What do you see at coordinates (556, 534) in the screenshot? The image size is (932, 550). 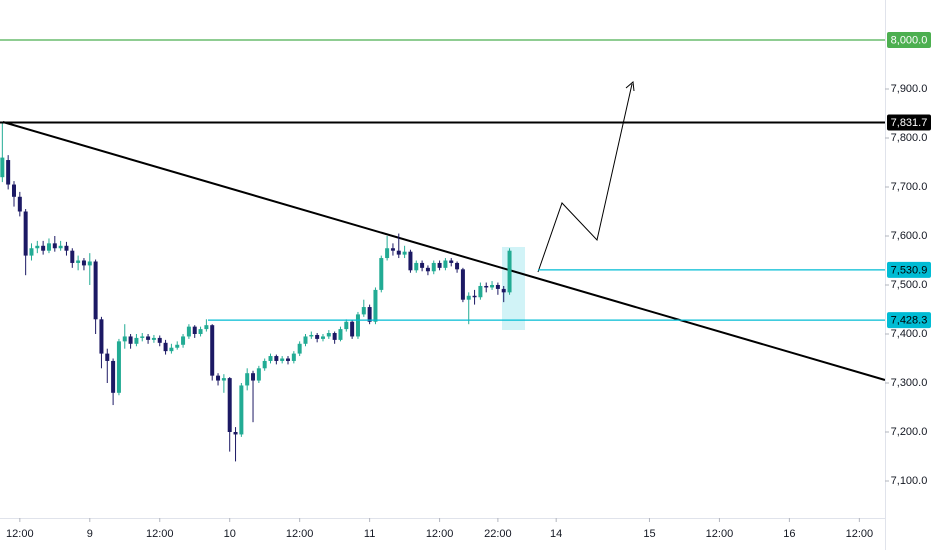 I see `x-tick-label: 14` at bounding box center [556, 534].